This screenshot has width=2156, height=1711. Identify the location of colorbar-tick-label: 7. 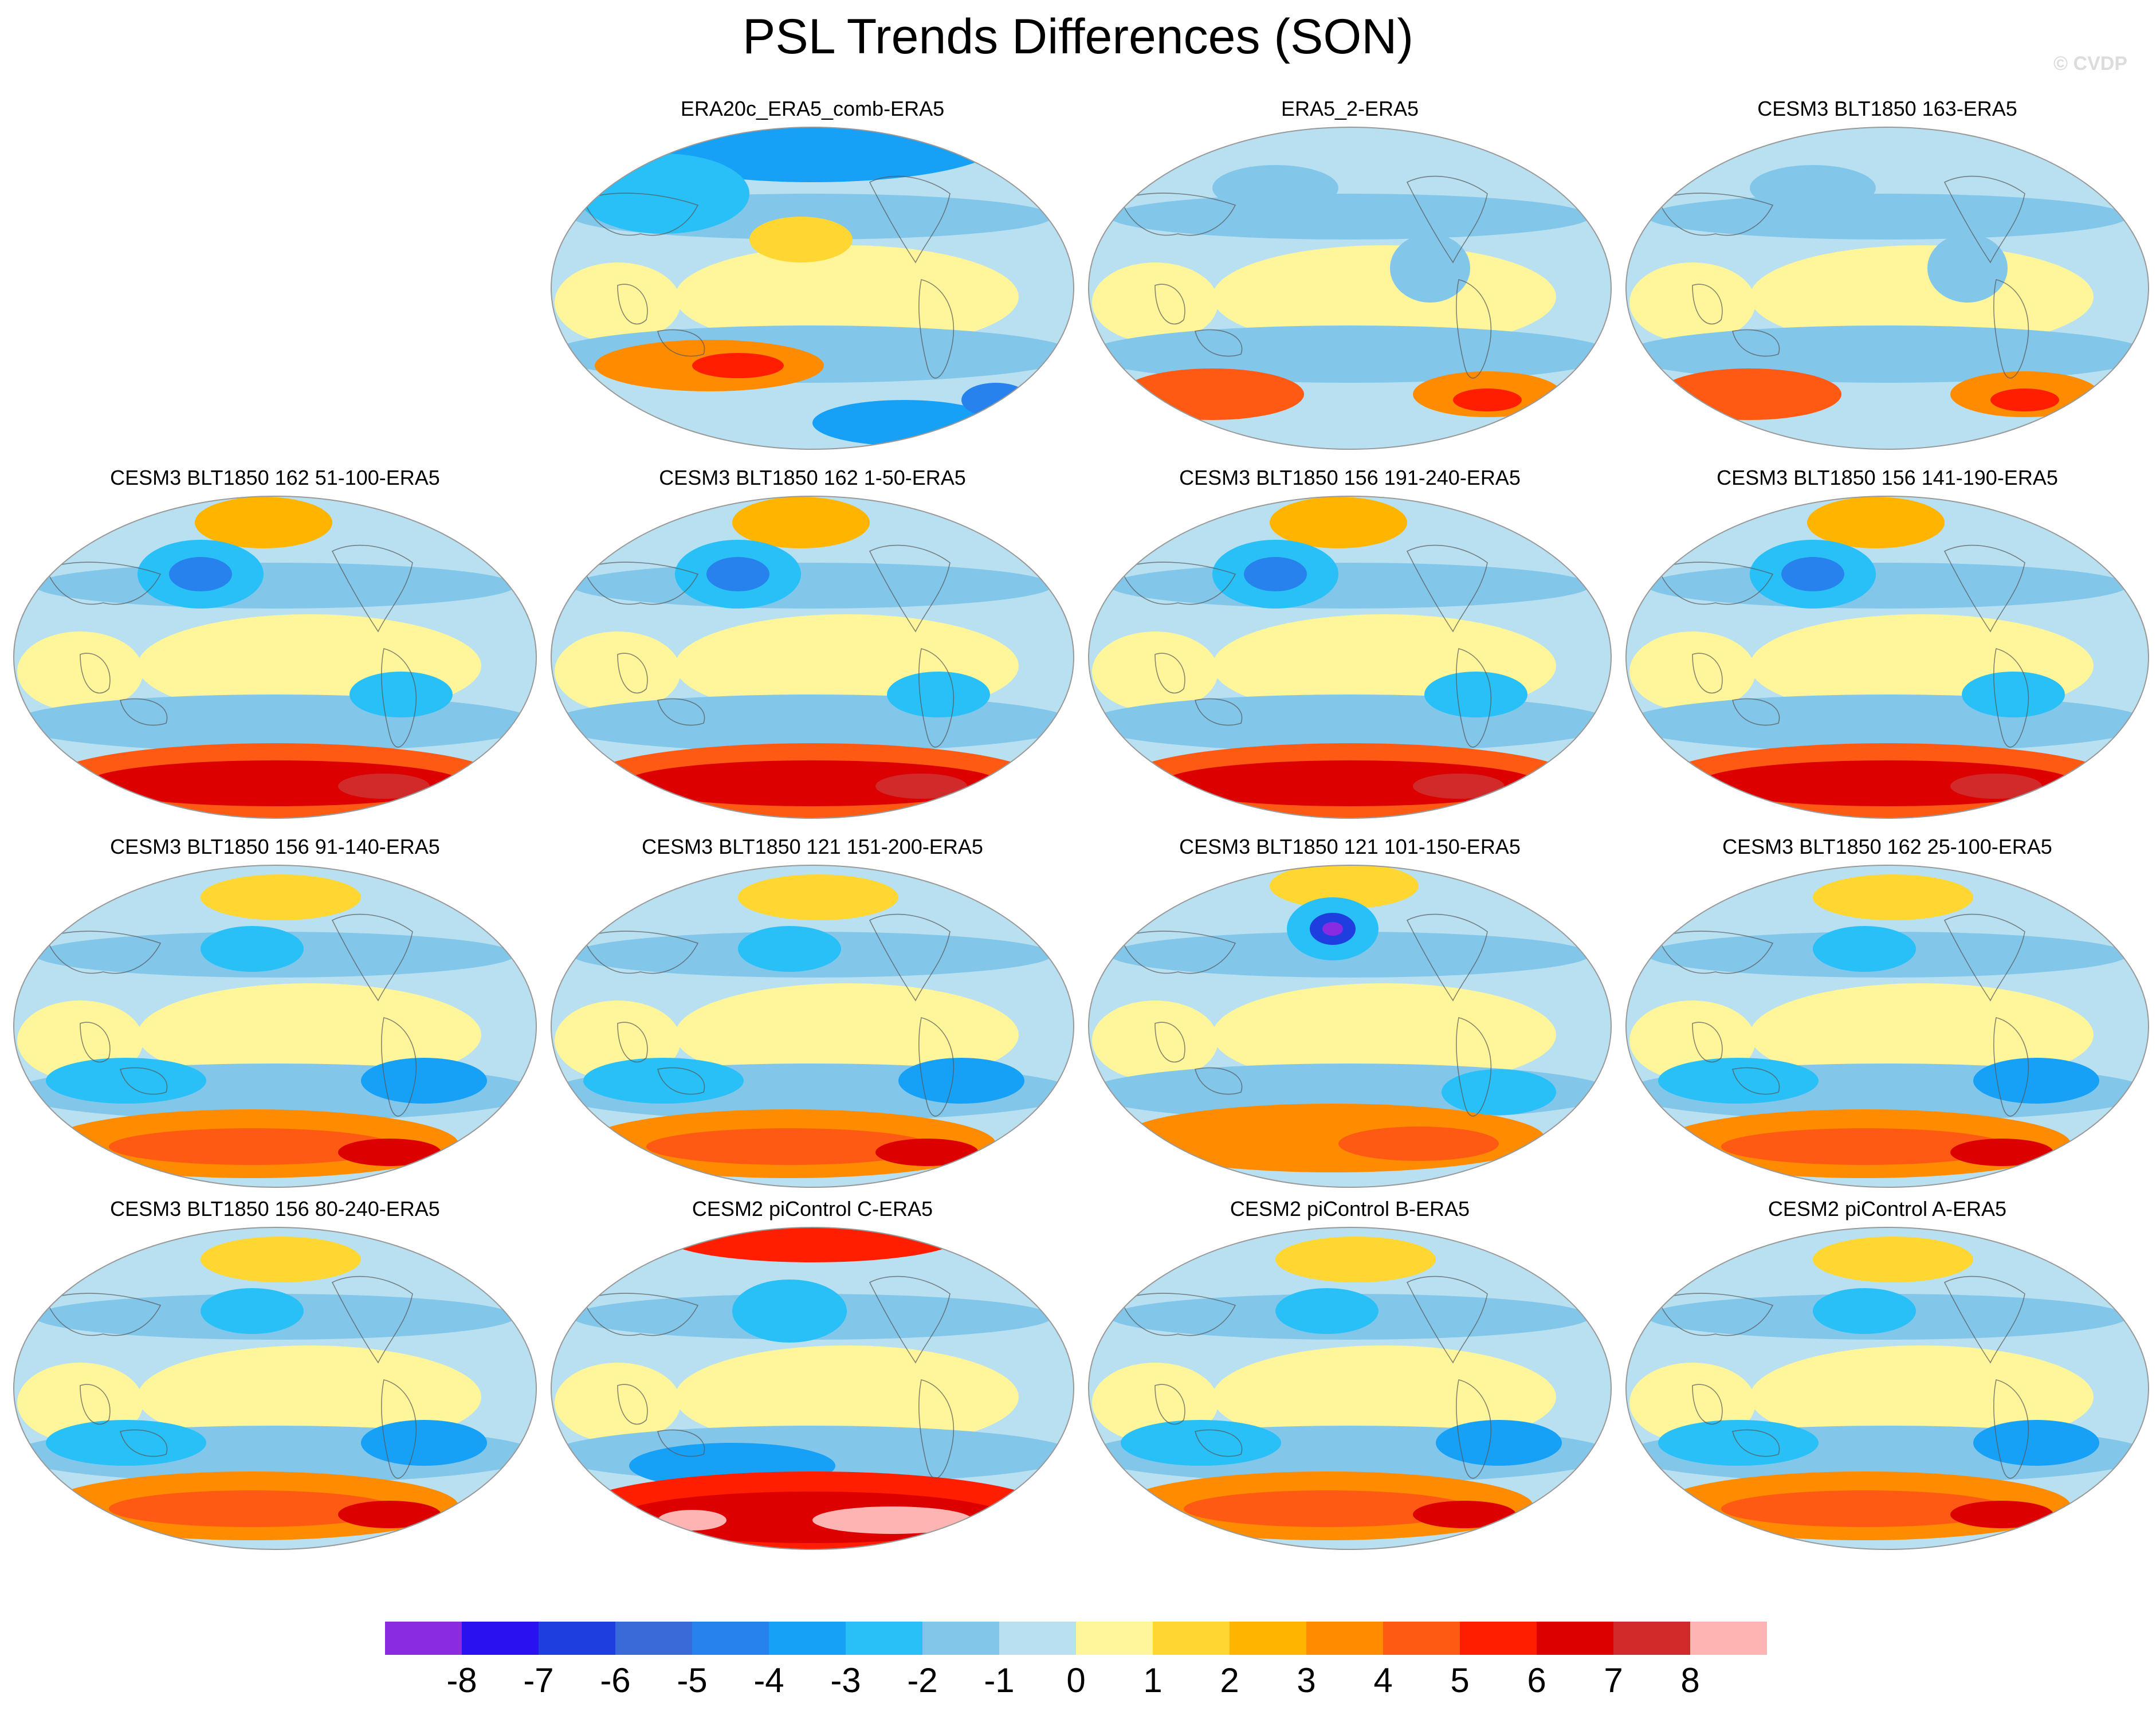
(1613, 1680).